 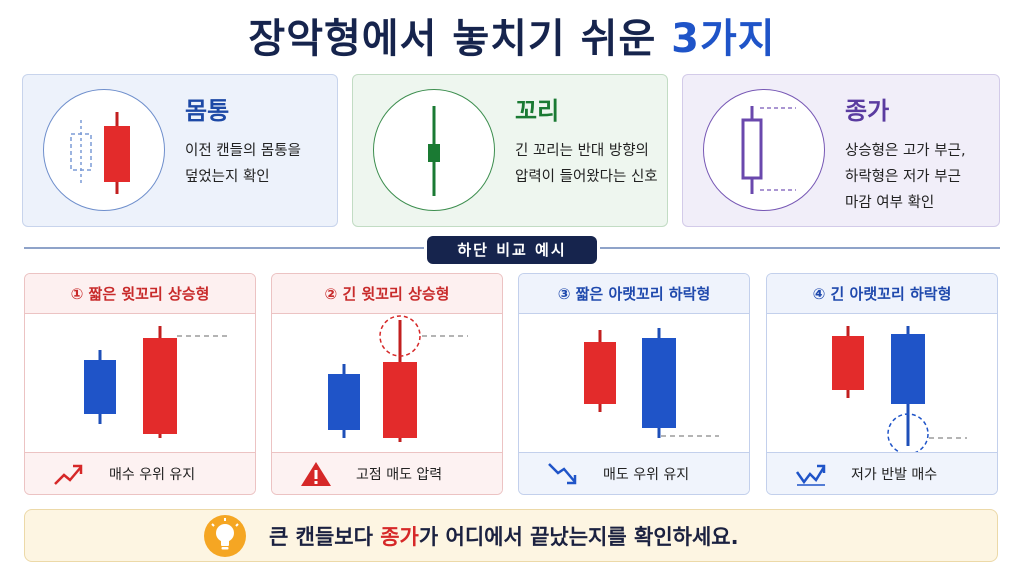 I want to click on panel-footer-text: 고점 매도 압력, so click(x=399, y=474).